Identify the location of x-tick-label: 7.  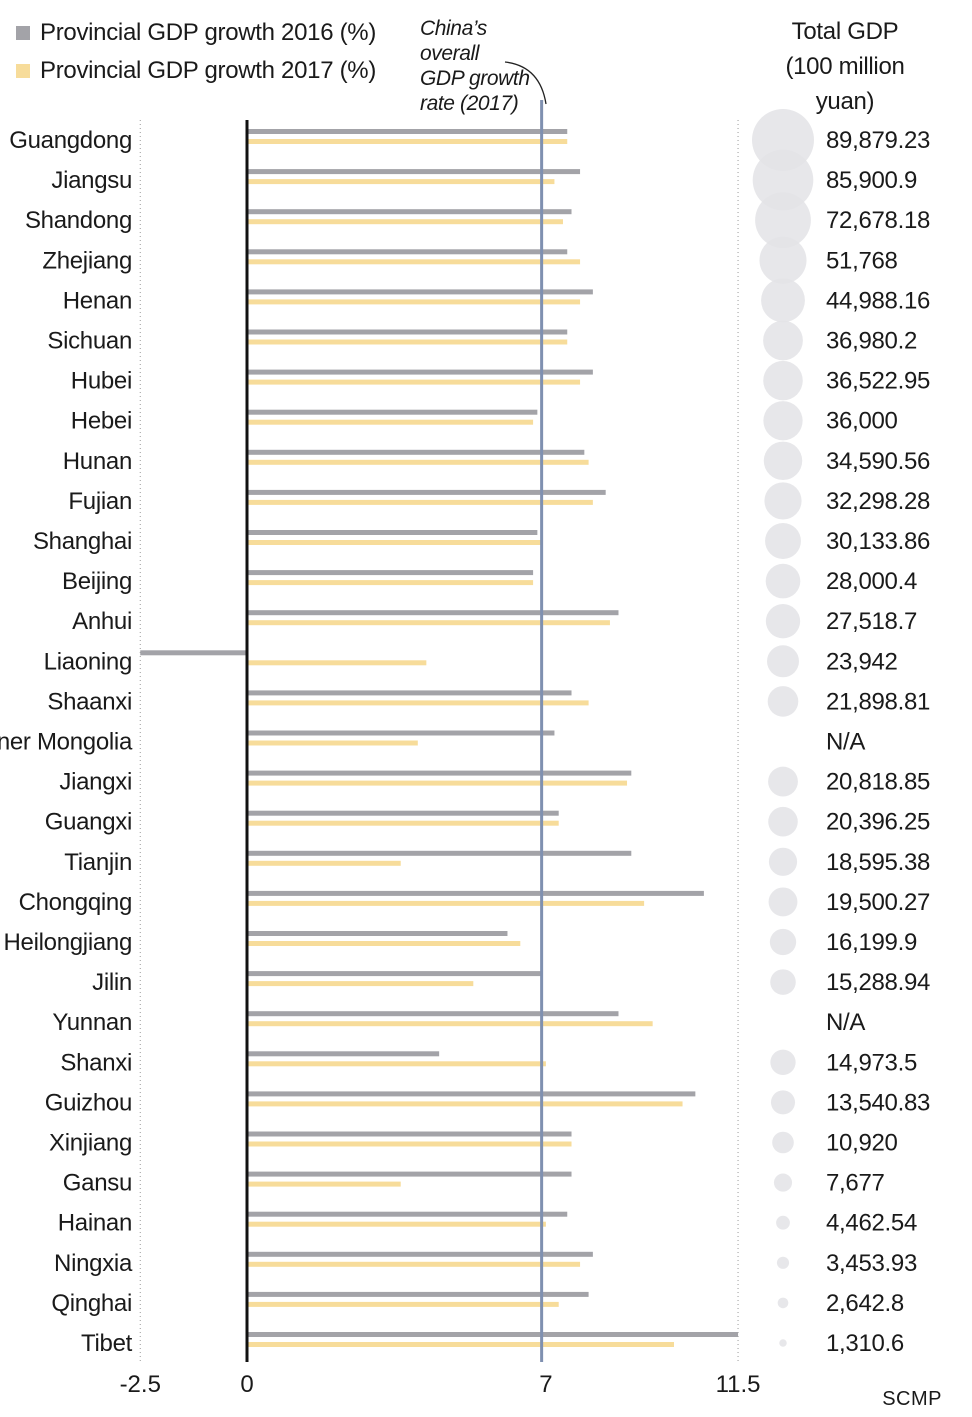
(545, 1384).